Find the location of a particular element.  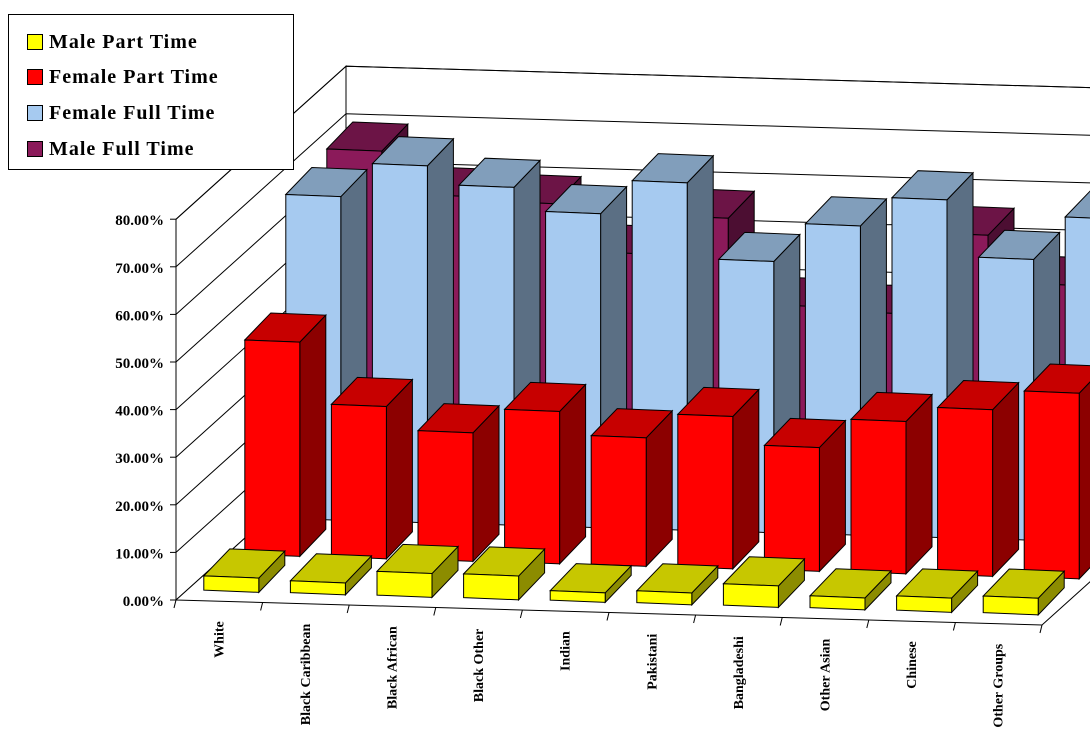

x-tick-label-pakistani: Pakistani is located at coordinates (652, 662).